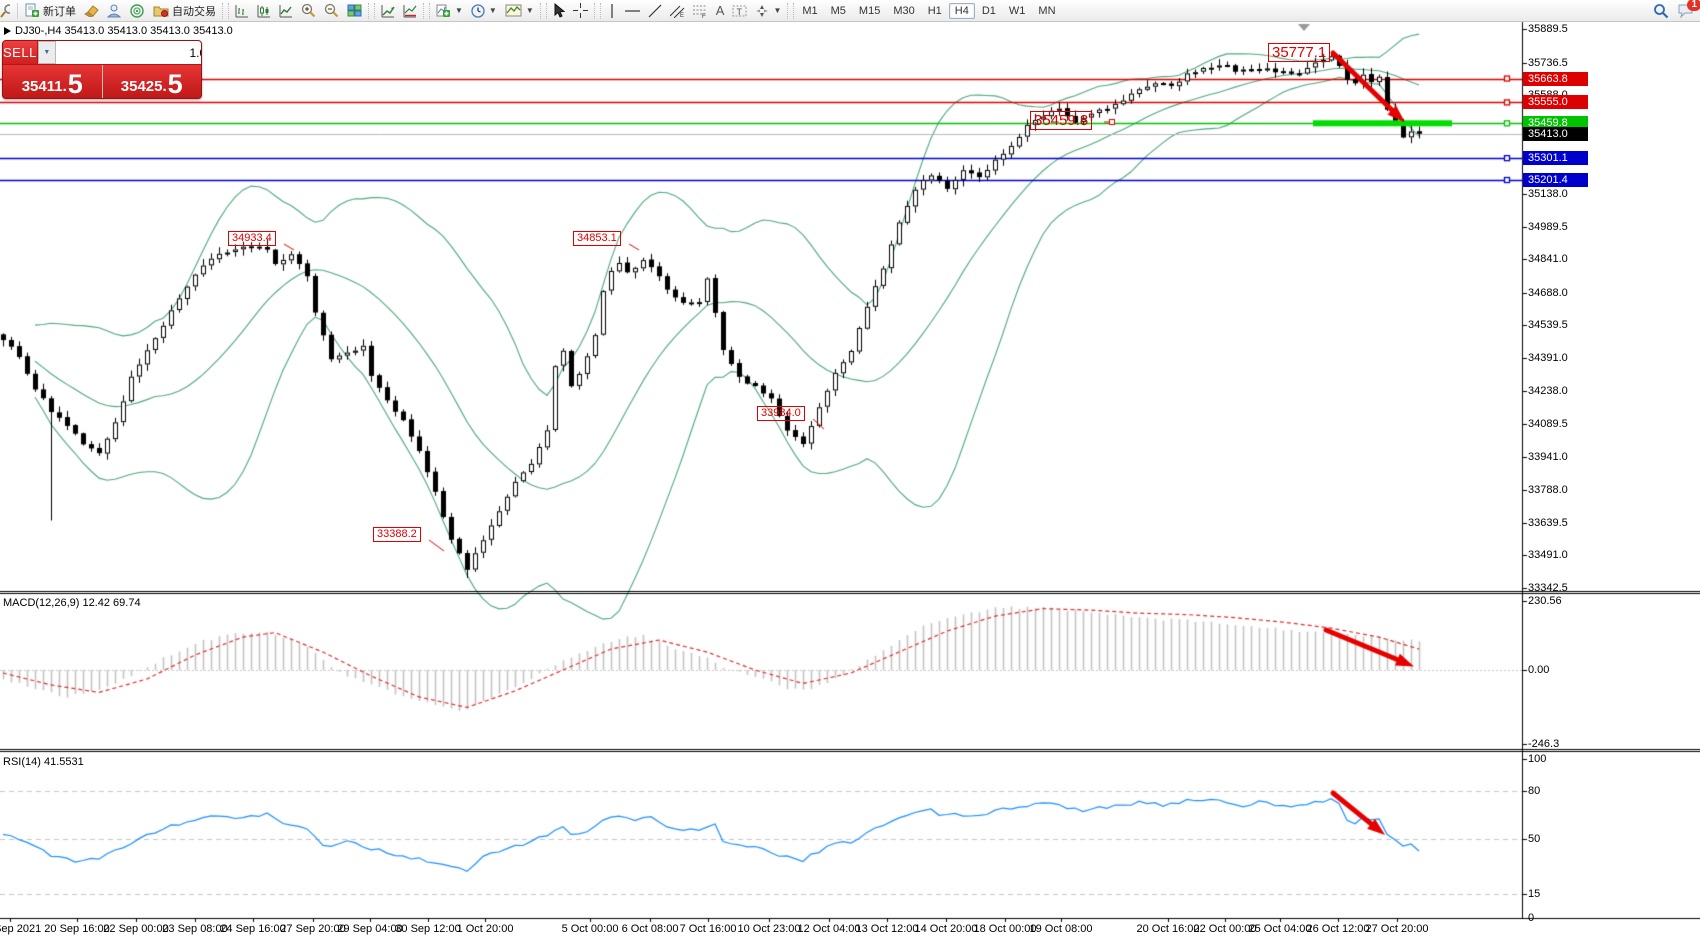 Image resolution: width=1700 pixels, height=939 pixels. I want to click on line-chart-icon, so click(286, 10).